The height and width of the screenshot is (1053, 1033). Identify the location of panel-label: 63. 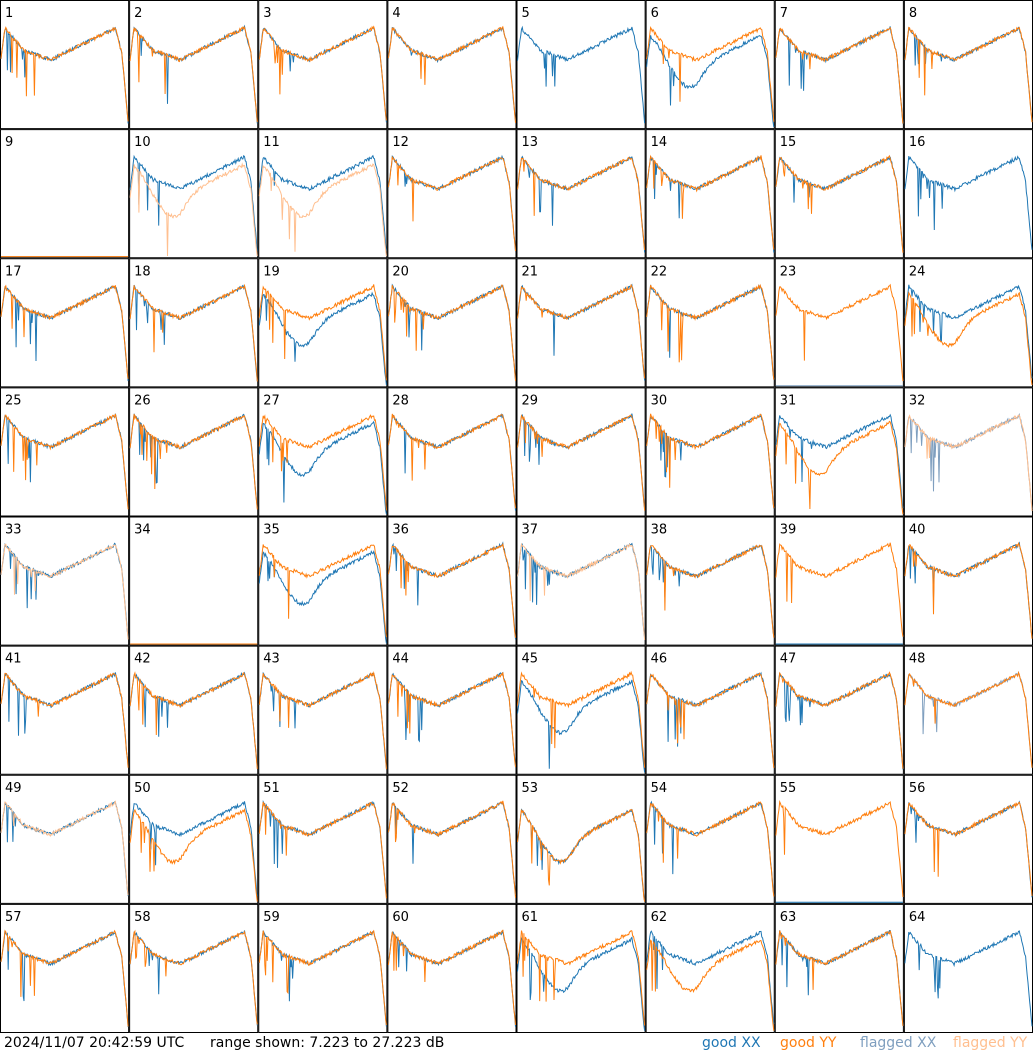
(788, 917).